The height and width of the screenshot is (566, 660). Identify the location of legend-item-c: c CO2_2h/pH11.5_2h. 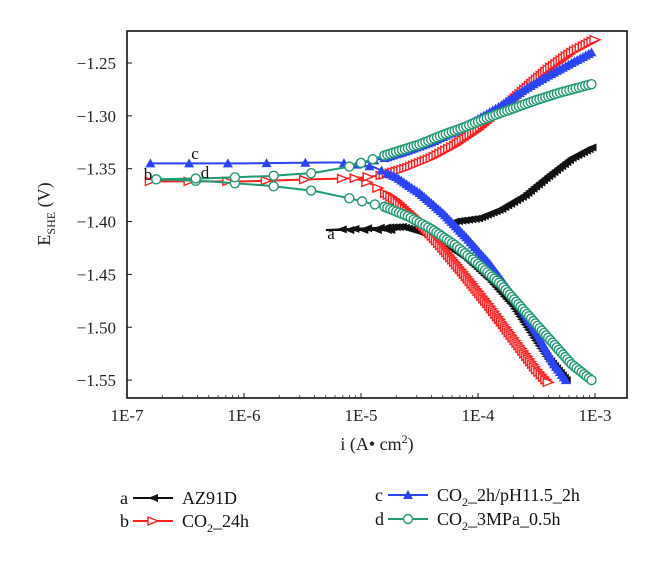
(477, 497).